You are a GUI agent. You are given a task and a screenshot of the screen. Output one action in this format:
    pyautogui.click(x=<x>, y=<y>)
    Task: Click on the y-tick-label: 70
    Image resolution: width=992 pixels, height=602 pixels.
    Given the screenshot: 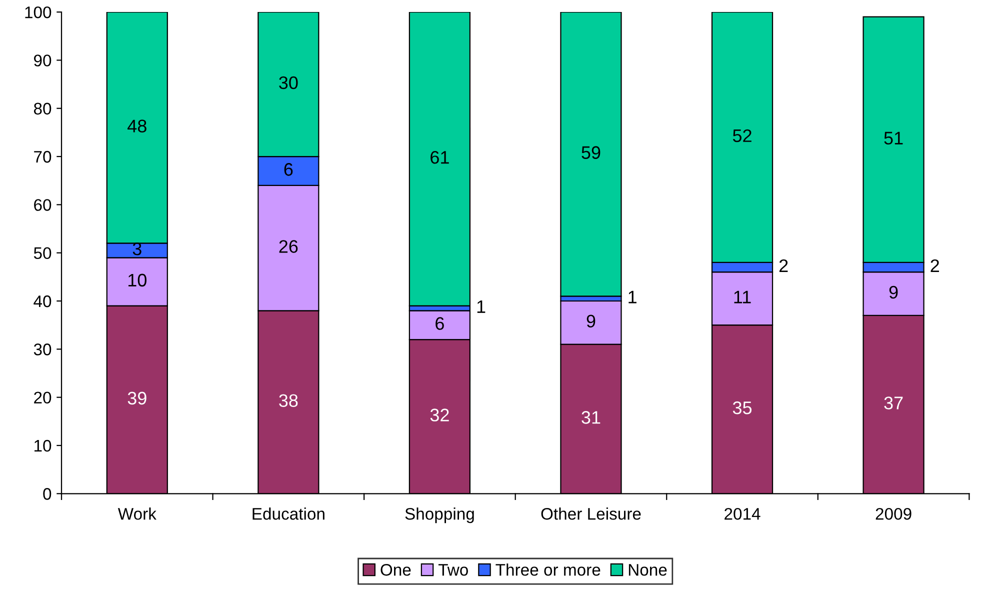 What is the action you would take?
    pyautogui.click(x=43, y=156)
    